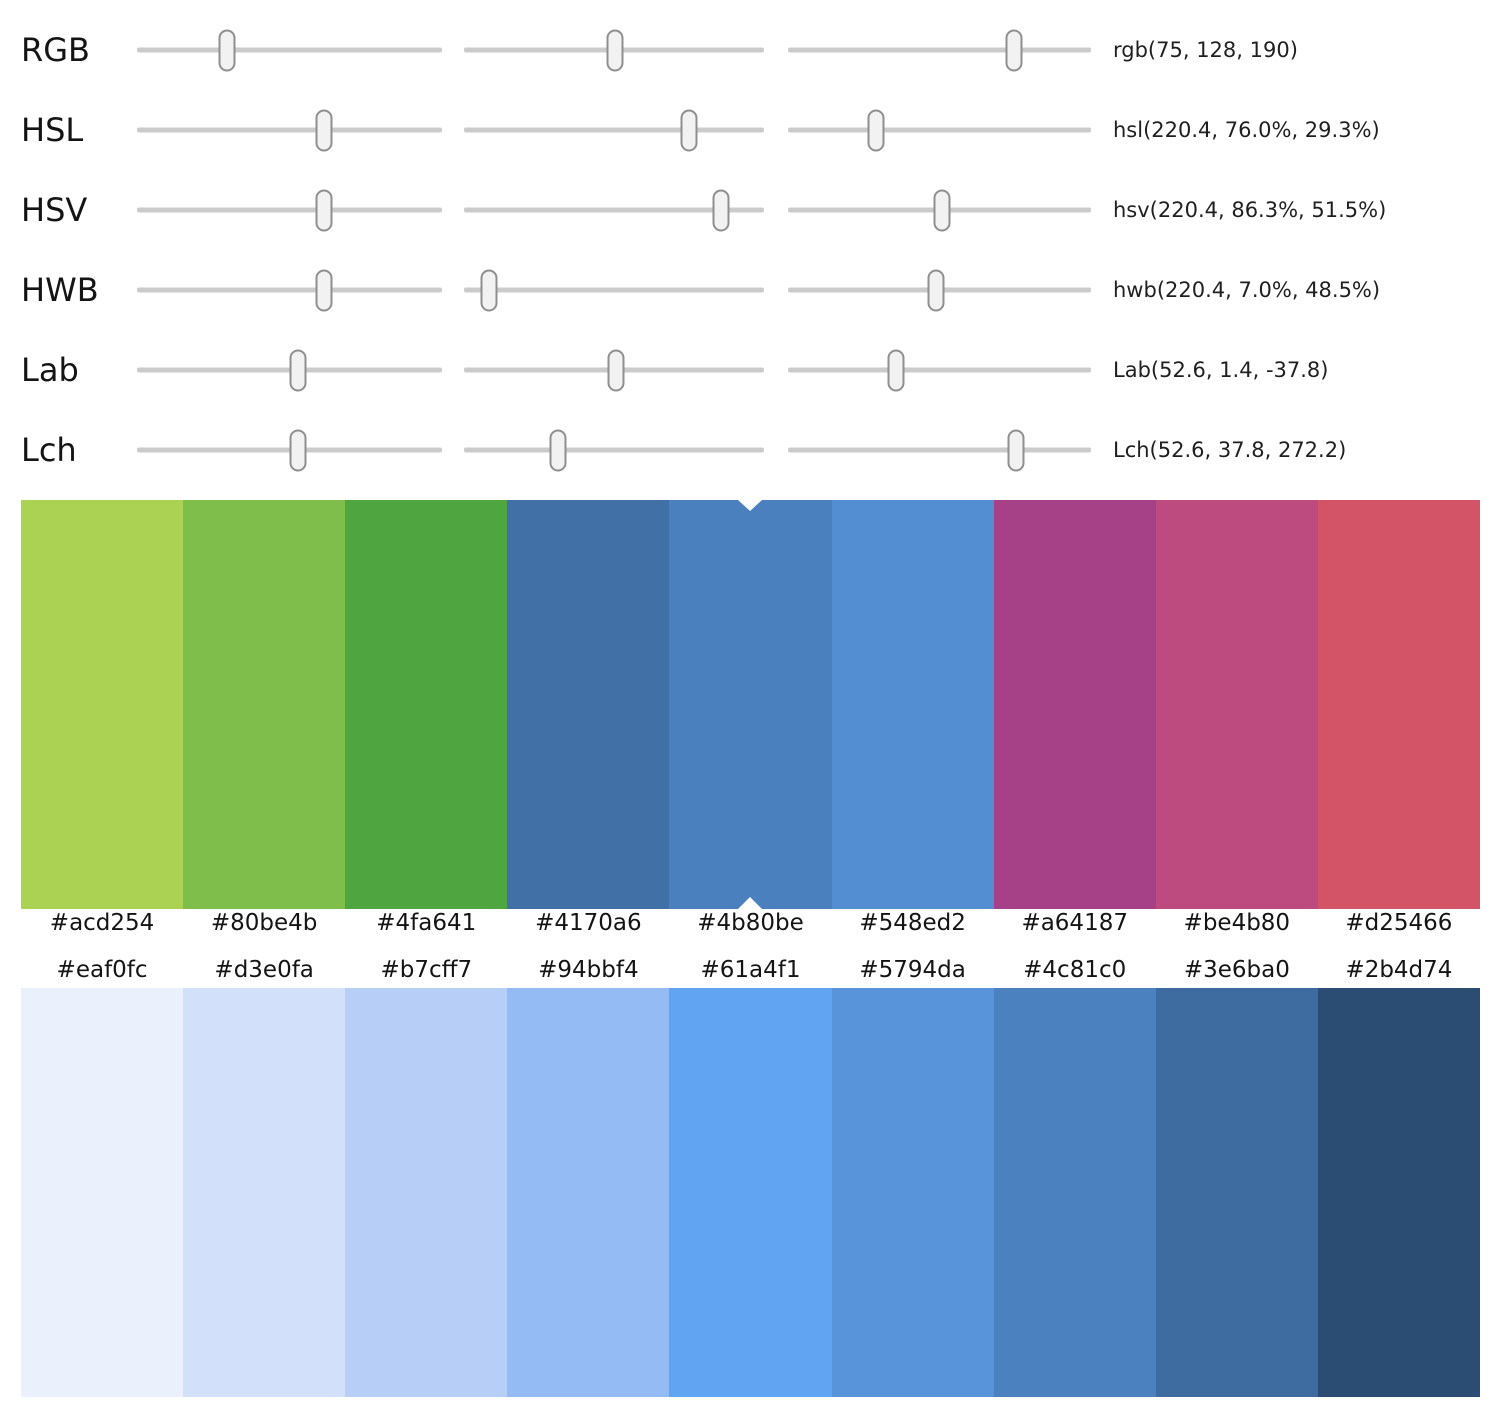 Image resolution: width=1501 pixels, height=1415 pixels. I want to click on hue-swatch-hex-label-7: #be4b80, so click(1237, 923).